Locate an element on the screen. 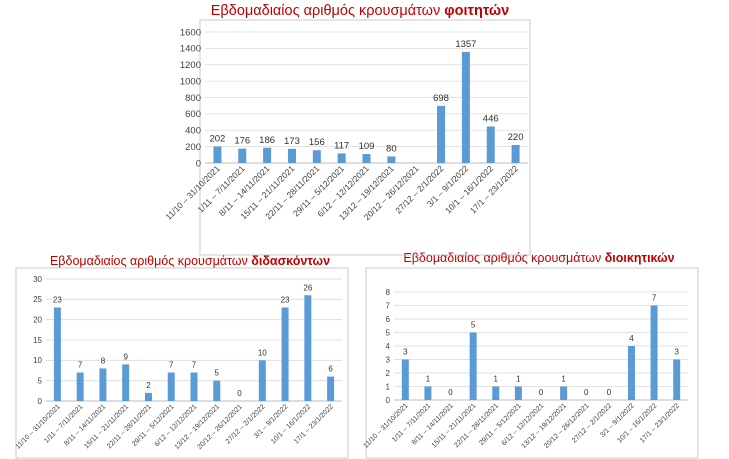  data-label: 9 is located at coordinates (125, 356).